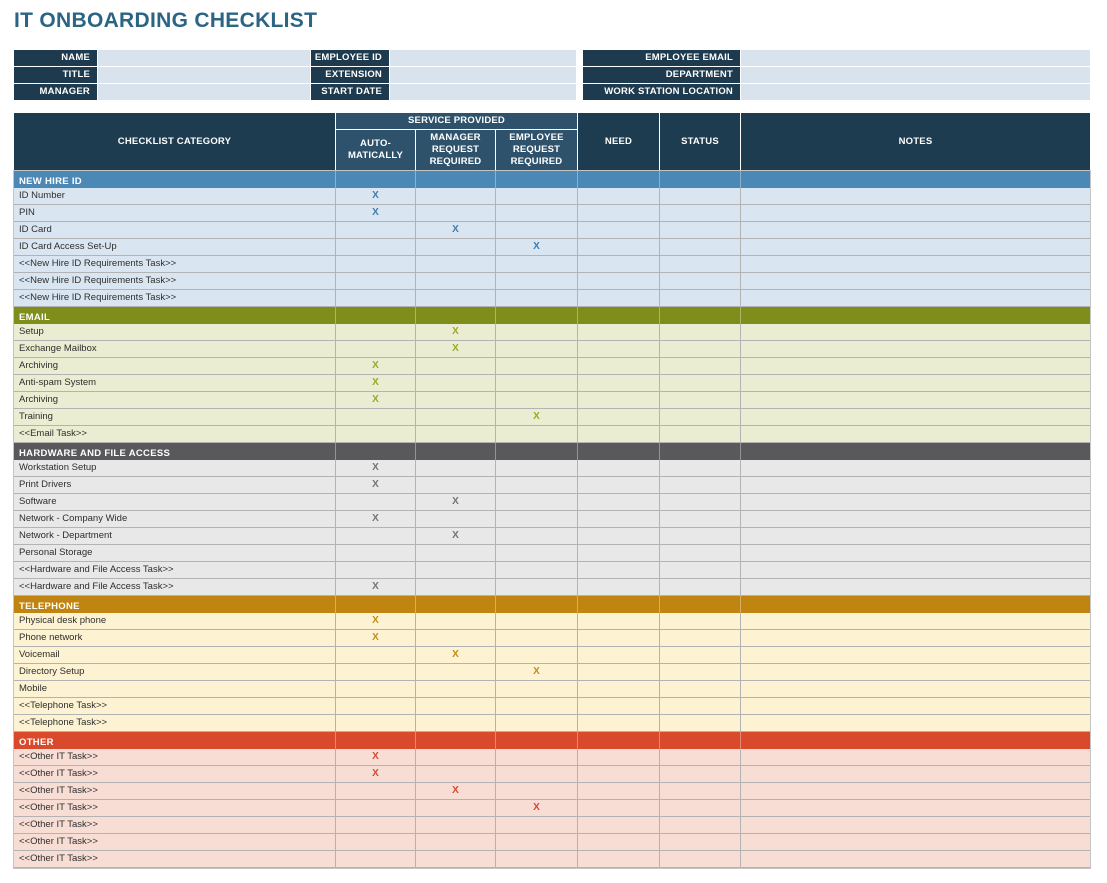  I want to click on extension-input, so click(483, 75).